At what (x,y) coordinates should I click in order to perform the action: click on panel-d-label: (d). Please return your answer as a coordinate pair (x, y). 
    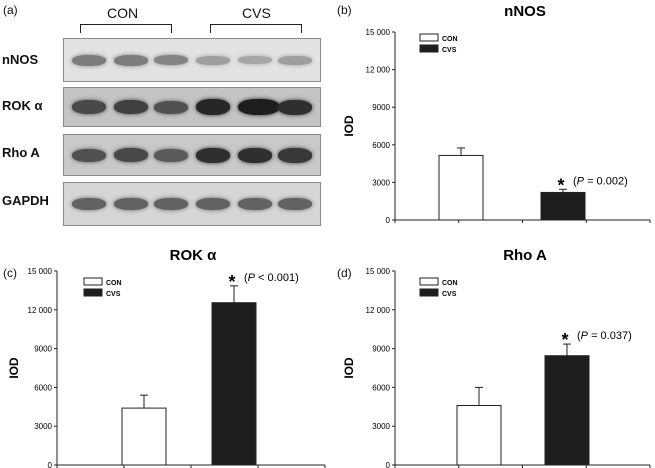
    Looking at the image, I should click on (344, 273).